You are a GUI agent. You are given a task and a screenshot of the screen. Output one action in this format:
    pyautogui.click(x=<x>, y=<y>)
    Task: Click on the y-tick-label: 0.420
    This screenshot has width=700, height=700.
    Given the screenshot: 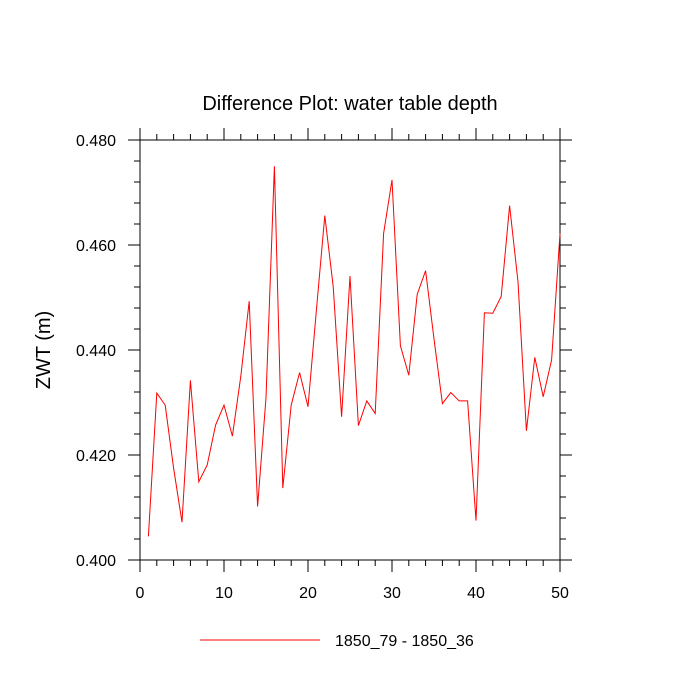 What is the action you would take?
    pyautogui.click(x=96, y=456)
    